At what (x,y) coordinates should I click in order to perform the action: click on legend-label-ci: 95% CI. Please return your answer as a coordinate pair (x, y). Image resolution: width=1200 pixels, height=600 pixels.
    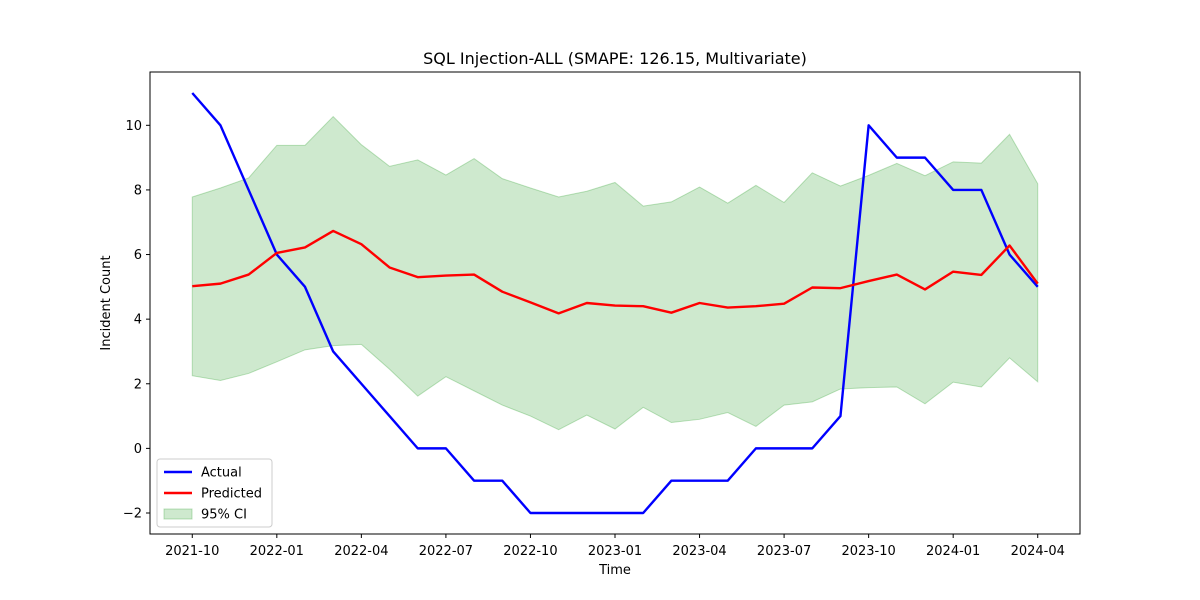
    Looking at the image, I should click on (224, 515).